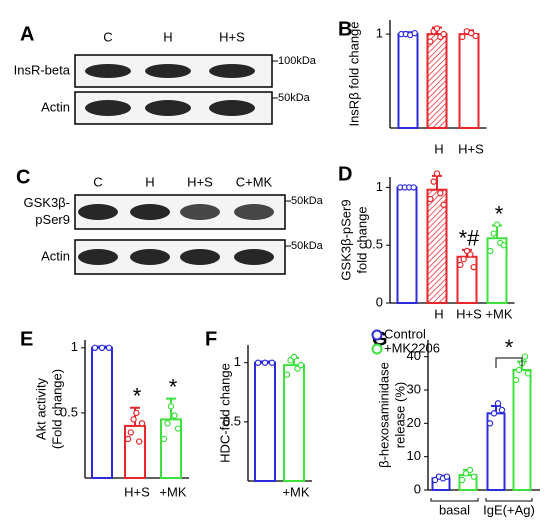 The height and width of the screenshot is (526, 550). I want to click on y-tick-label: 20, so click(414, 422).